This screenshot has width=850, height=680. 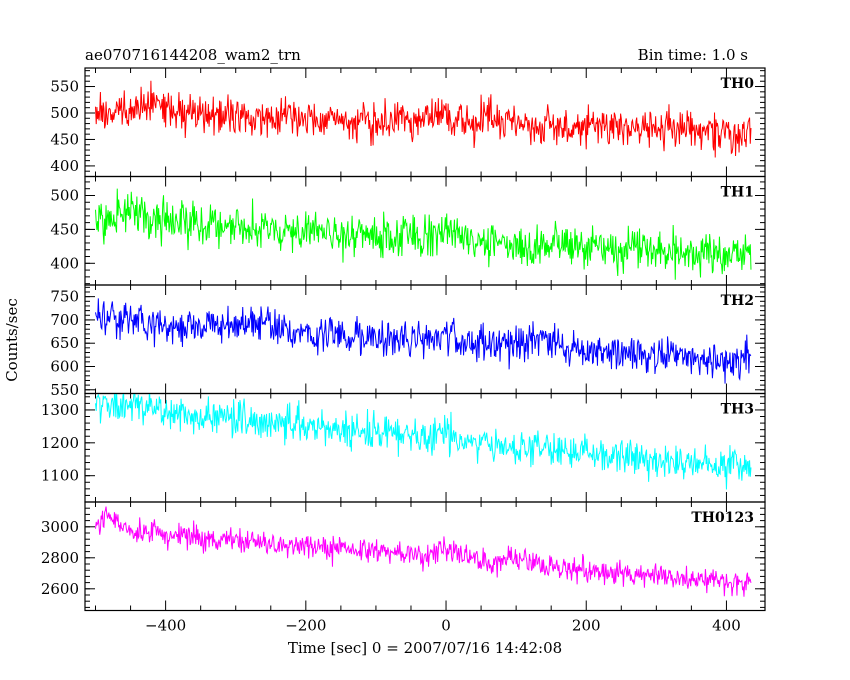 What do you see at coordinates (64, 297) in the screenshot?
I see `y-tick-label: 750` at bounding box center [64, 297].